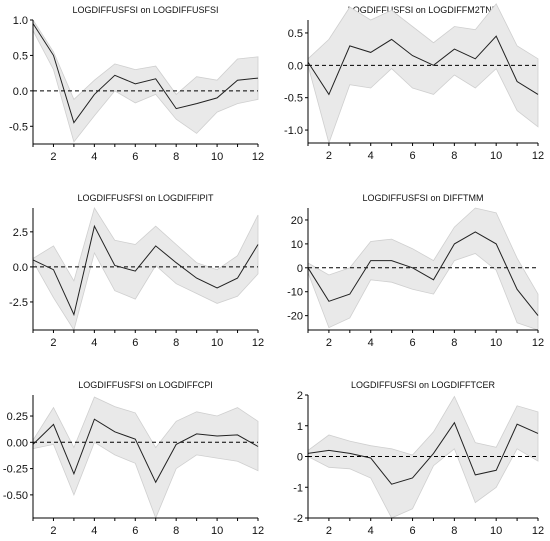 Image resolution: width=550 pixels, height=541 pixels. I want to click on y-tick-label: -1, so click(298, 488).